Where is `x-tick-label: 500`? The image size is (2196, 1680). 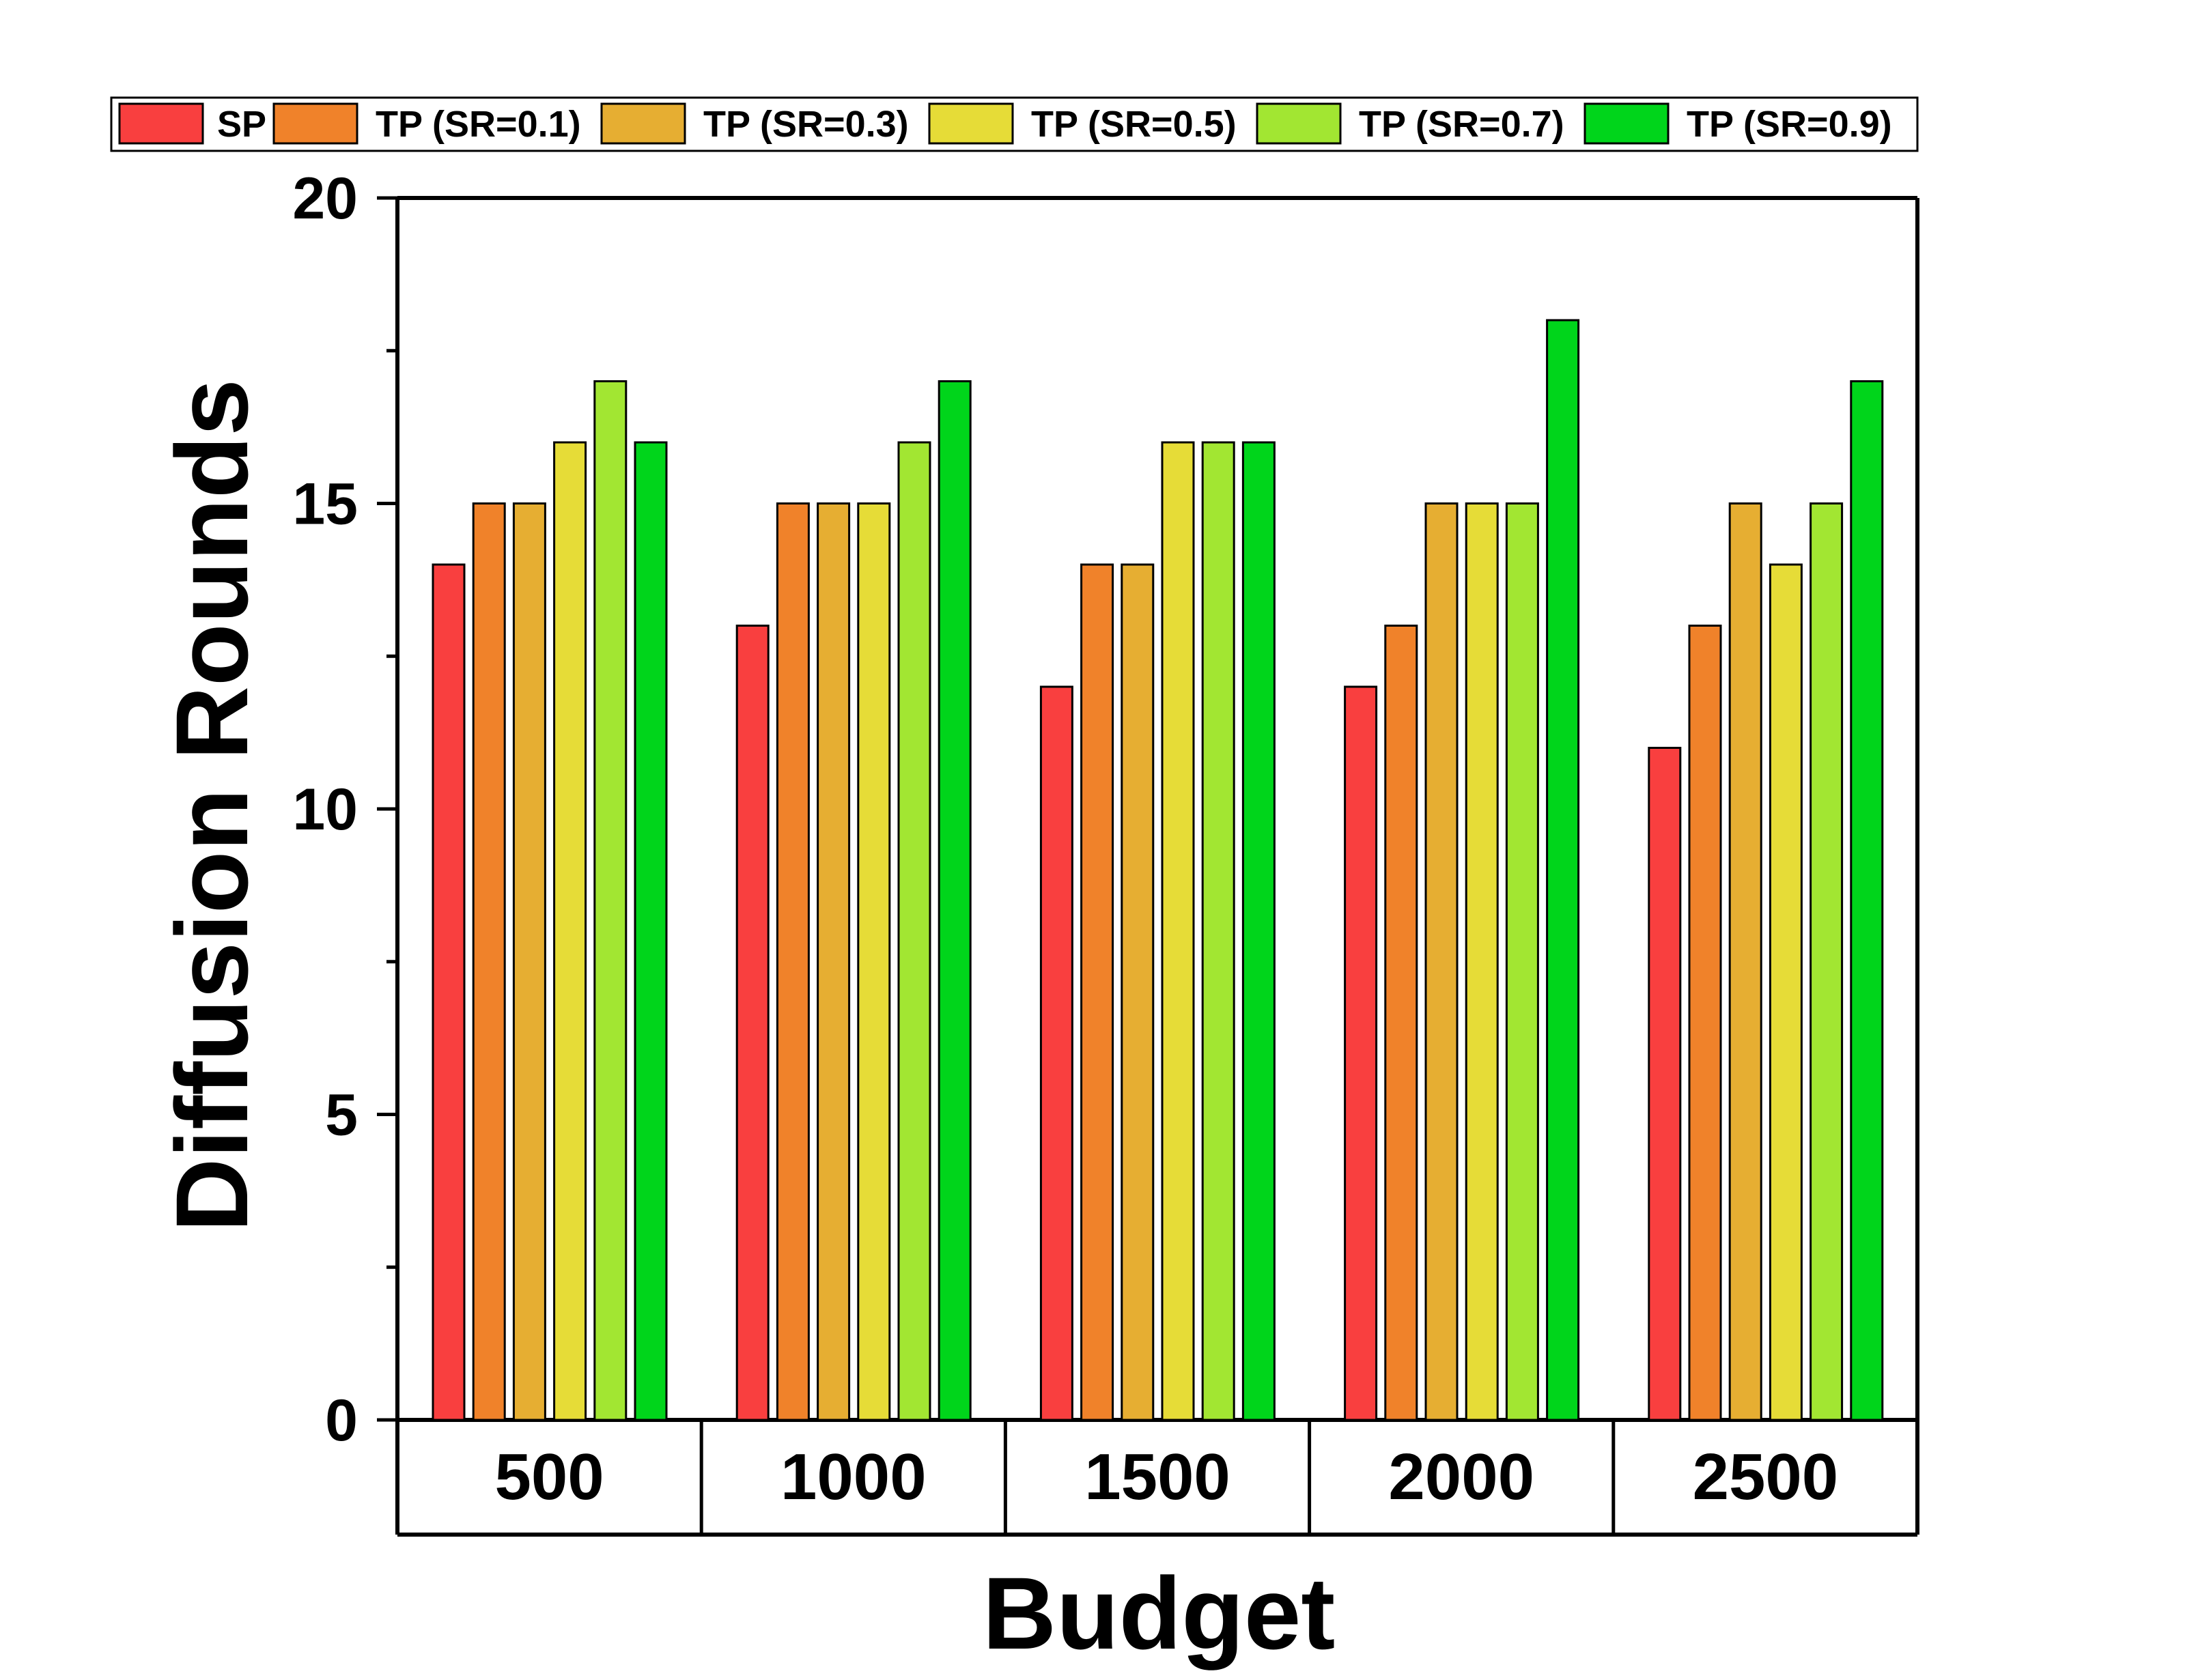 x-tick-label: 500 is located at coordinates (549, 1476).